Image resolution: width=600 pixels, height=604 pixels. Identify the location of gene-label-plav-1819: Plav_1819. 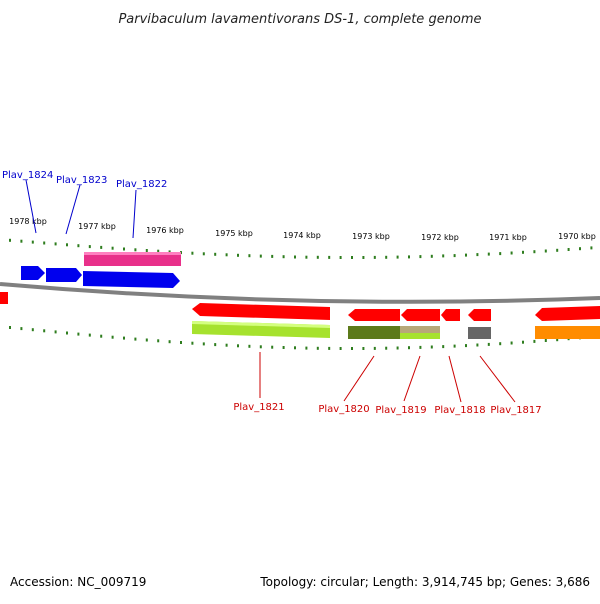
(400, 410).